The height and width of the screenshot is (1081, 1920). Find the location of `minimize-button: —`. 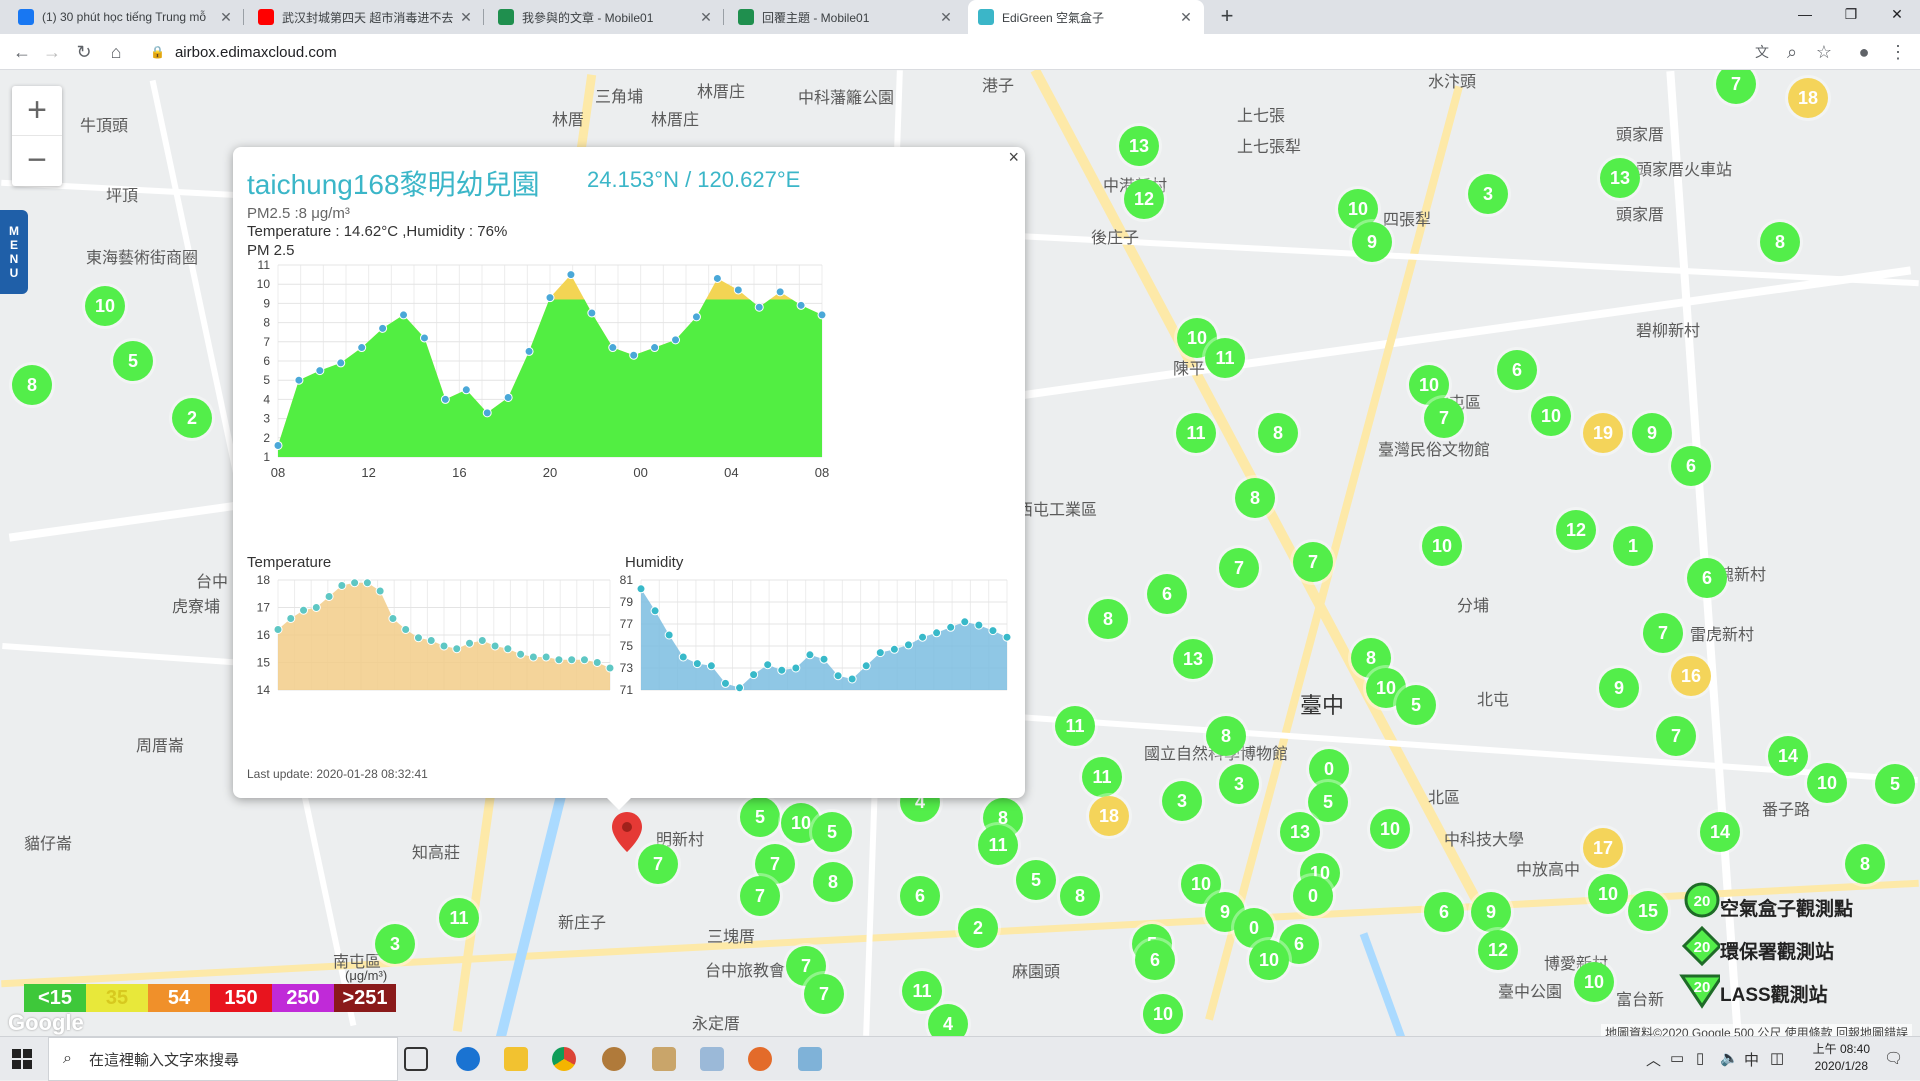

minimize-button: — is located at coordinates (1805, 14).